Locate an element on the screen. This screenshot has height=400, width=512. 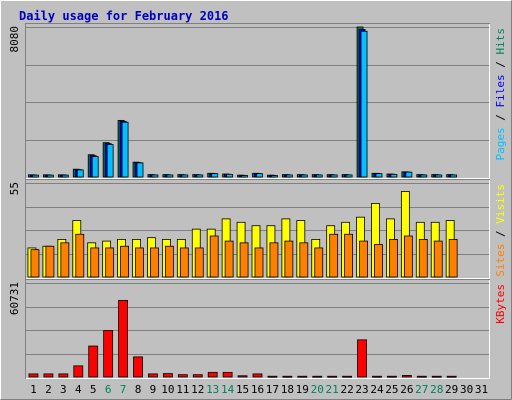
x-tick-label-day-14: 14 is located at coordinates (228, 389).